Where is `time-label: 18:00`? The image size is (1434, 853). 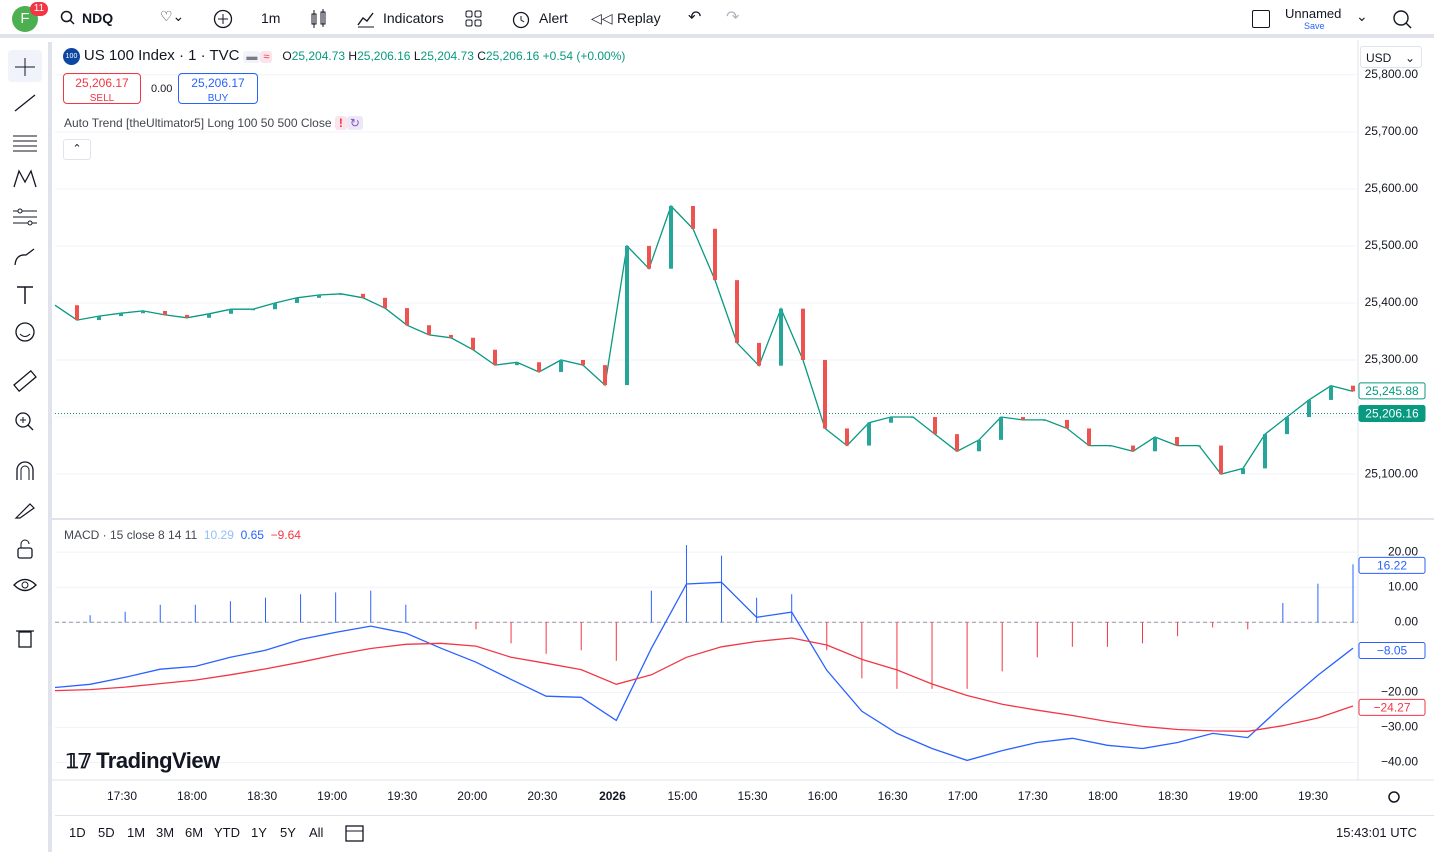 time-label: 18:00 is located at coordinates (192, 796).